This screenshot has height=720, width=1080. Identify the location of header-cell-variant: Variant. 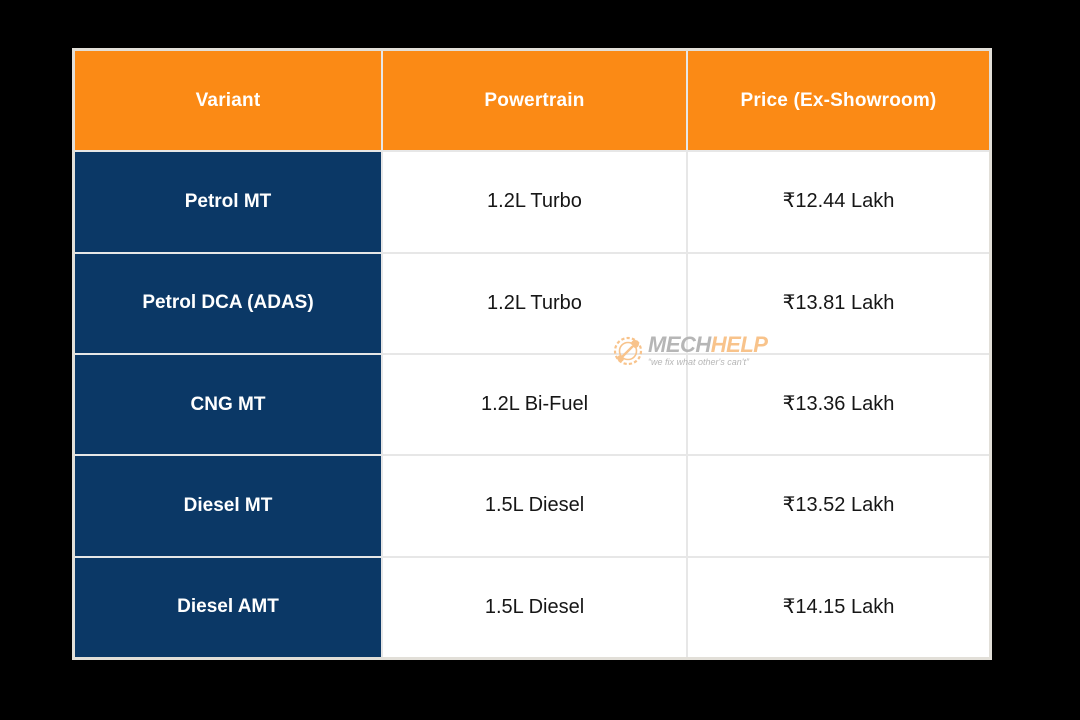
(228, 101).